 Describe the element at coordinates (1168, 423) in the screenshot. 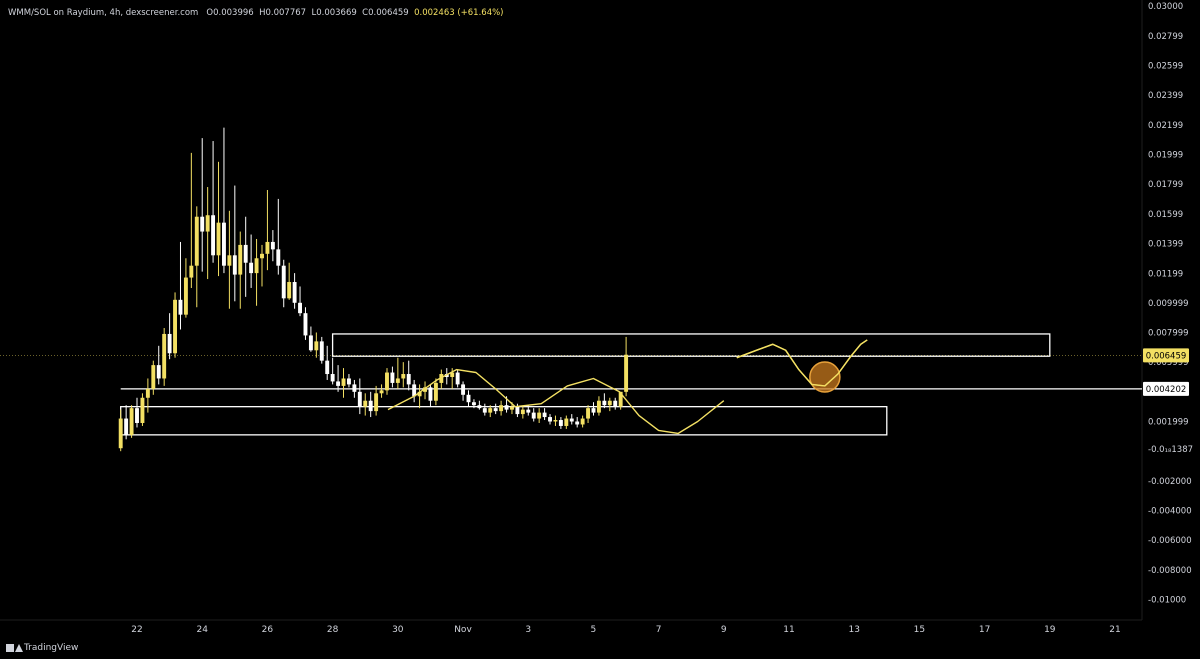

I see `y-tick-label: 0.001999` at that location.